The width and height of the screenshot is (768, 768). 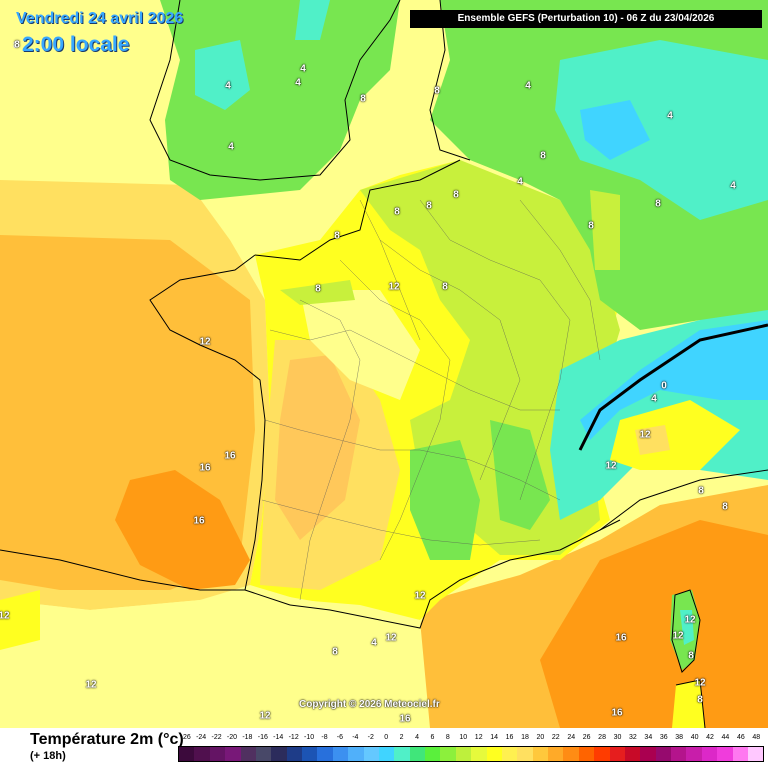 I want to click on color-scale-tick: 40, so click(x=694, y=737).